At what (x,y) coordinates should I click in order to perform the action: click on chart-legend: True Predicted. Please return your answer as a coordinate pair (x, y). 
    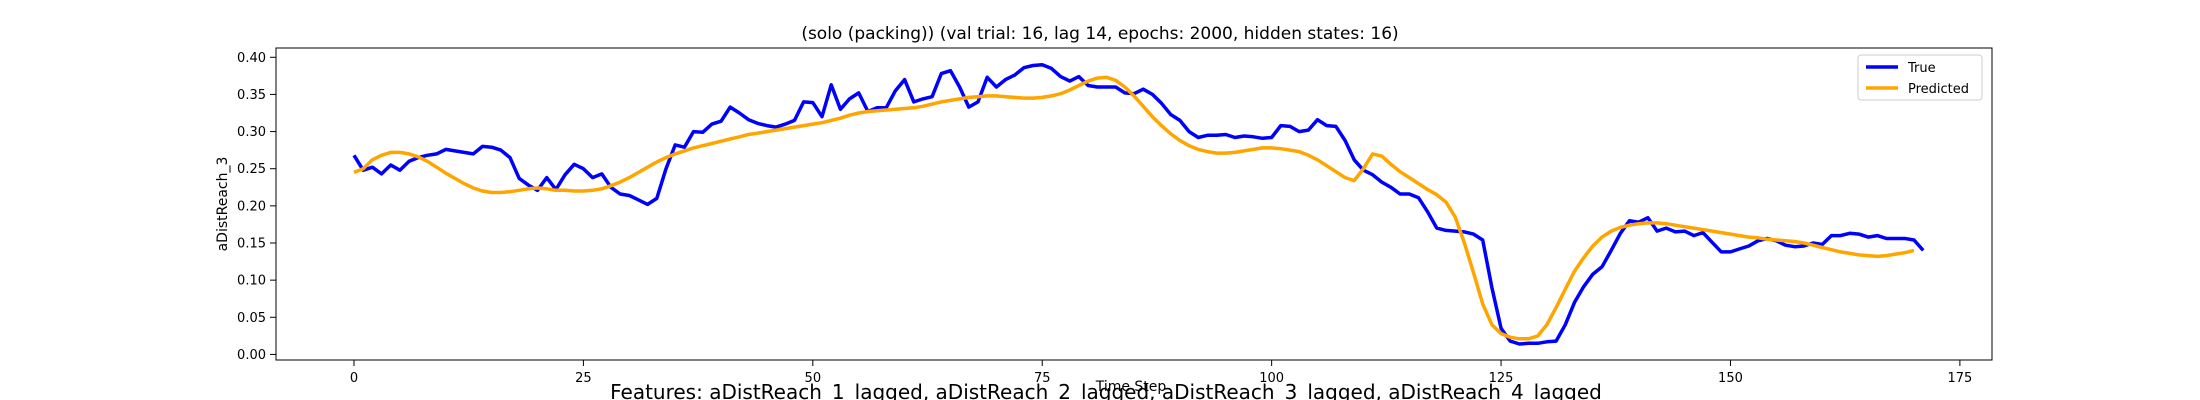
    Looking at the image, I should click on (1920, 77).